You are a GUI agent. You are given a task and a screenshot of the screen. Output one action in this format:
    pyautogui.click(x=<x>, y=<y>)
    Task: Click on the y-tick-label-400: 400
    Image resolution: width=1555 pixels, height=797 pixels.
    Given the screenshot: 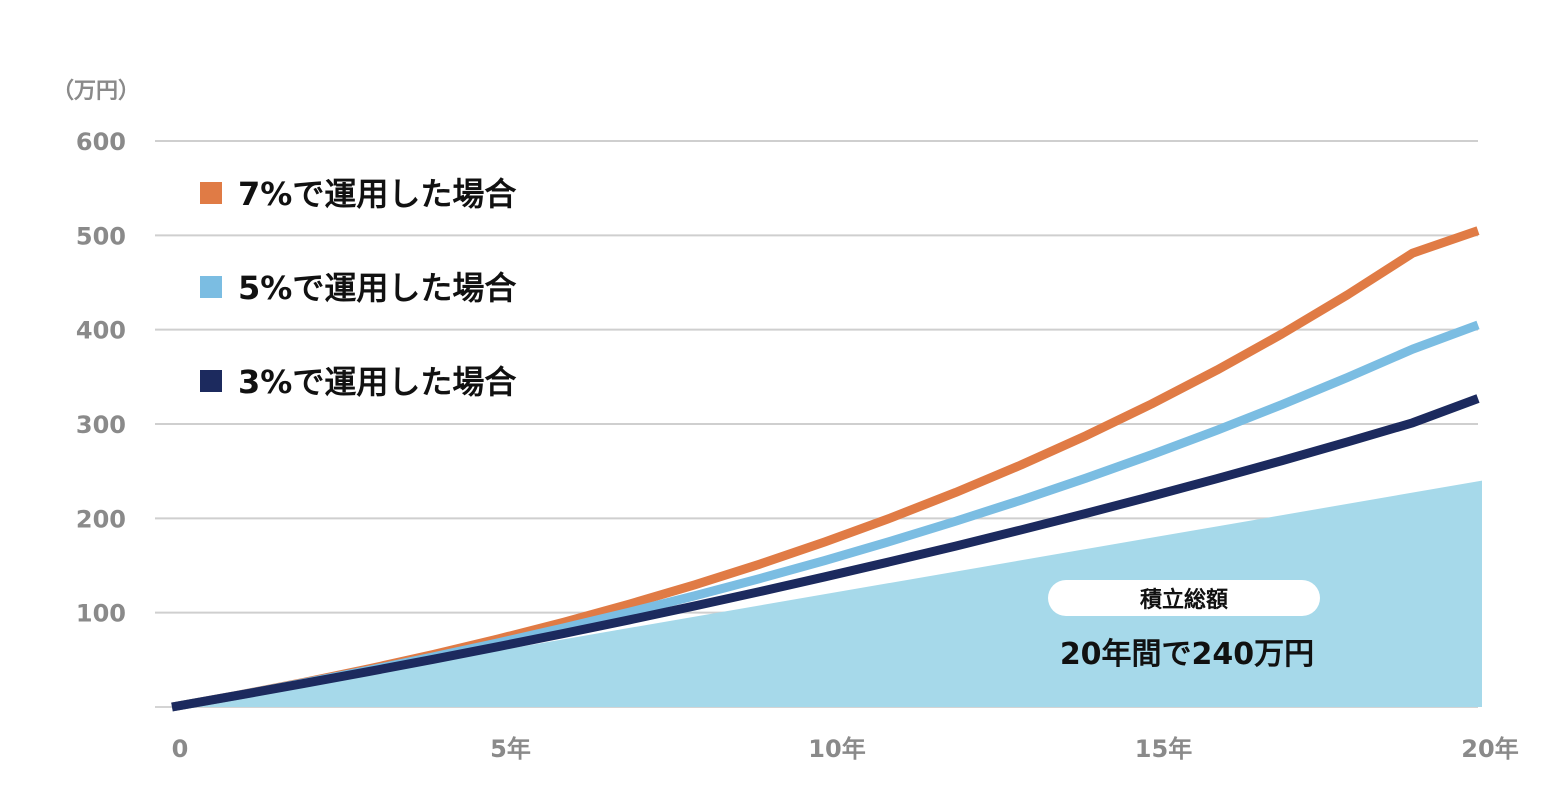 What is the action you would take?
    pyautogui.click(x=101, y=331)
    